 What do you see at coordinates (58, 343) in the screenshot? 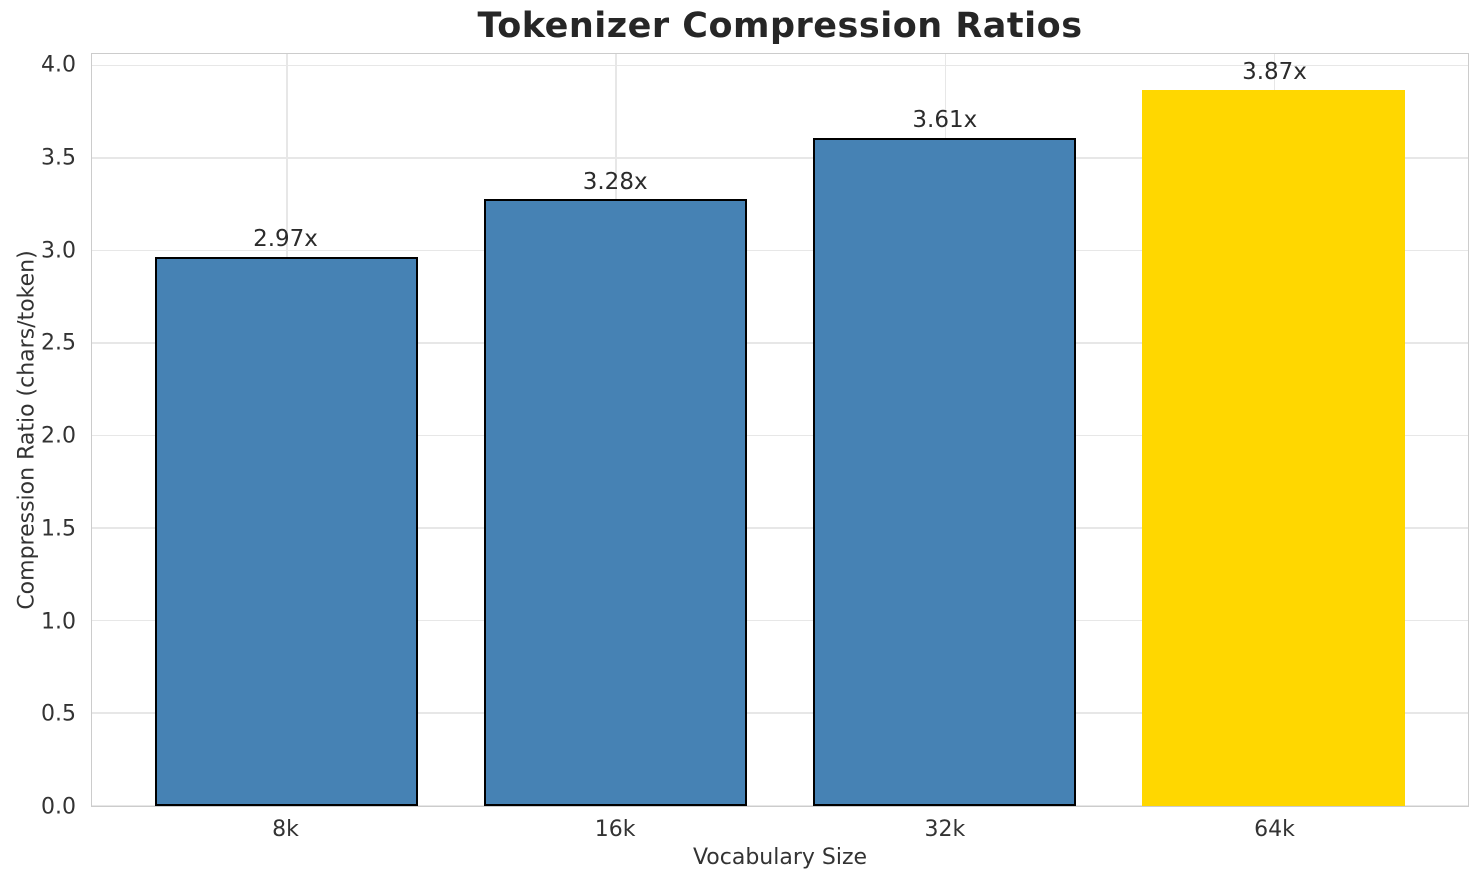
I see `y-tick-label: 2.5` at bounding box center [58, 343].